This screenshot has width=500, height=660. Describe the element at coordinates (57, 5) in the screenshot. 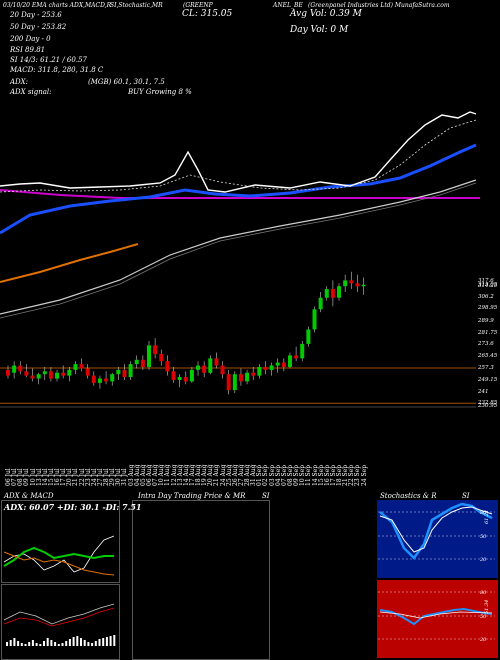

I see `header-code-line: 03/10/20 EMA charts ADX,MACD,R` at that location.